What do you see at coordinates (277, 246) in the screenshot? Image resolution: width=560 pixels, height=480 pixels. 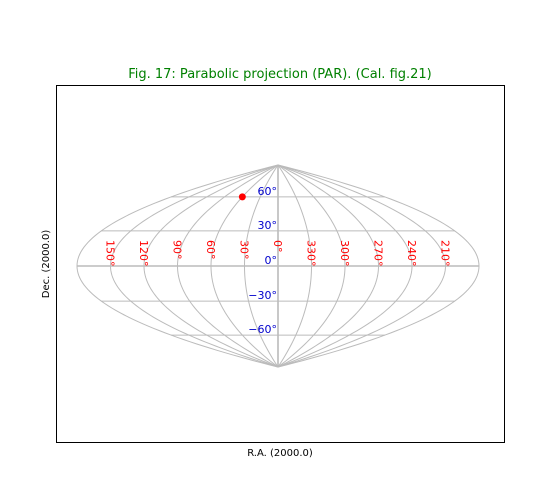 I see `ra-tick-label: 0°` at bounding box center [277, 246].